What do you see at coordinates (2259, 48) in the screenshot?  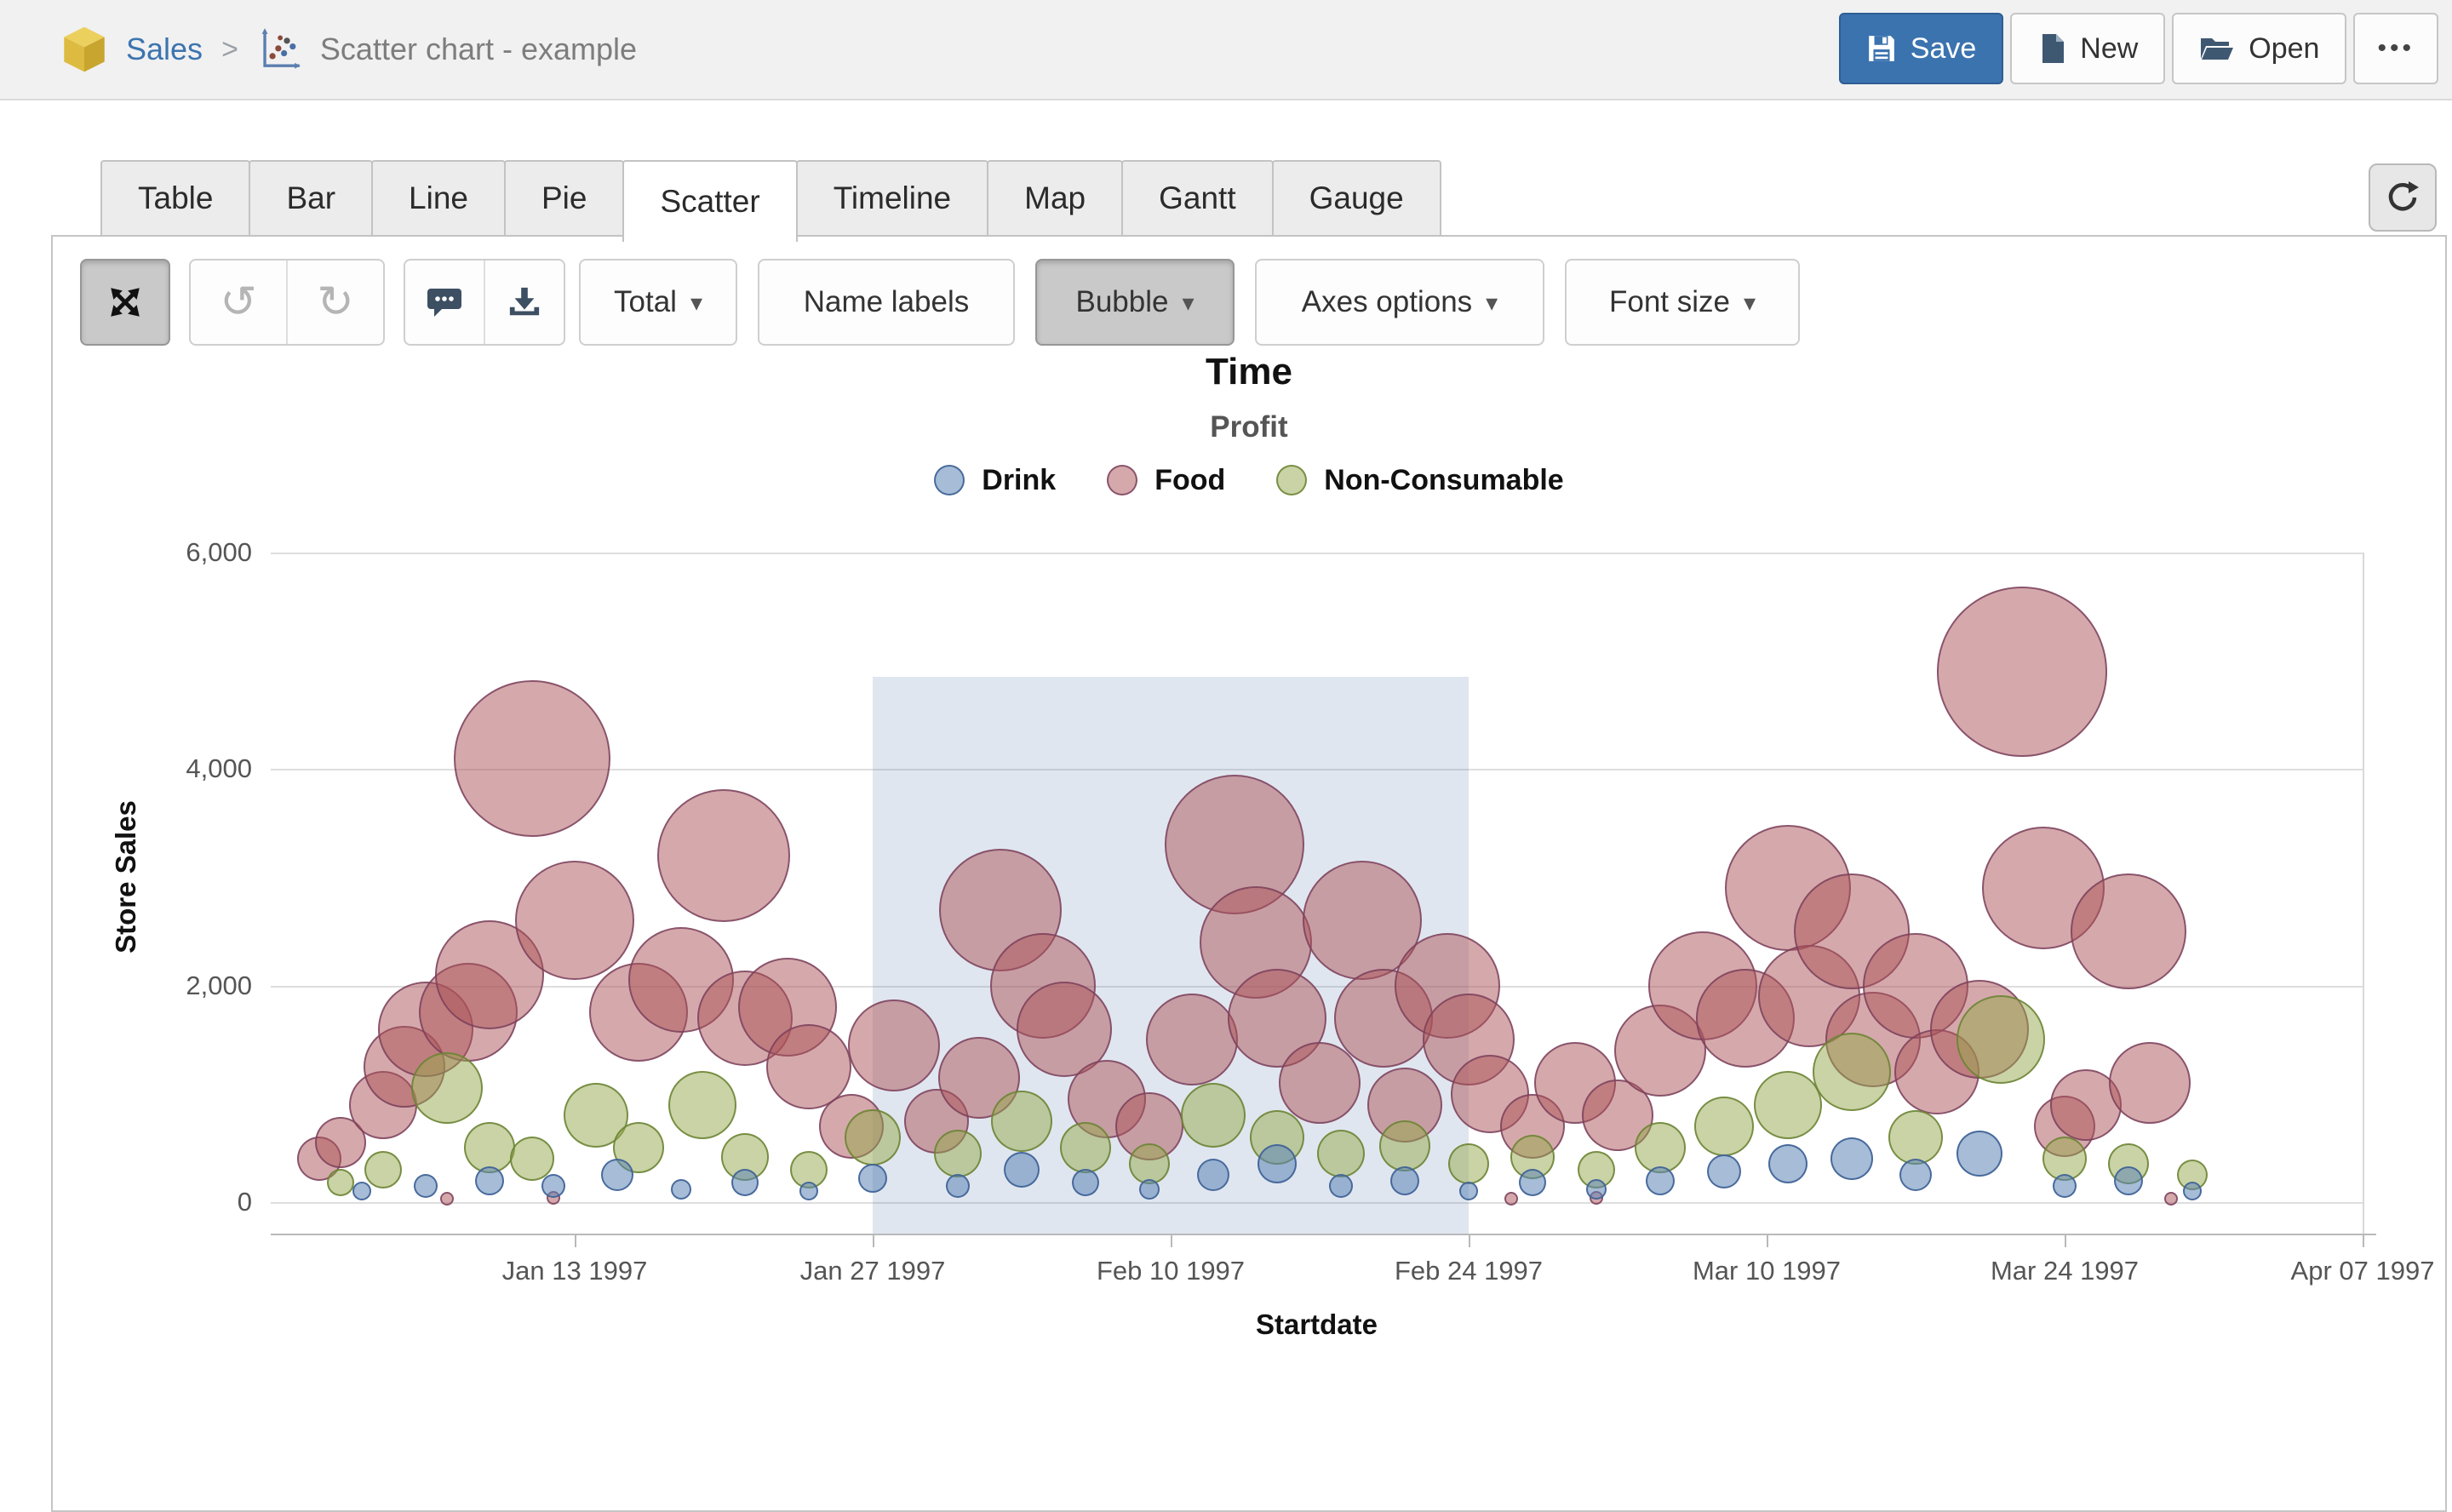 I see `open-button: Open` at bounding box center [2259, 48].